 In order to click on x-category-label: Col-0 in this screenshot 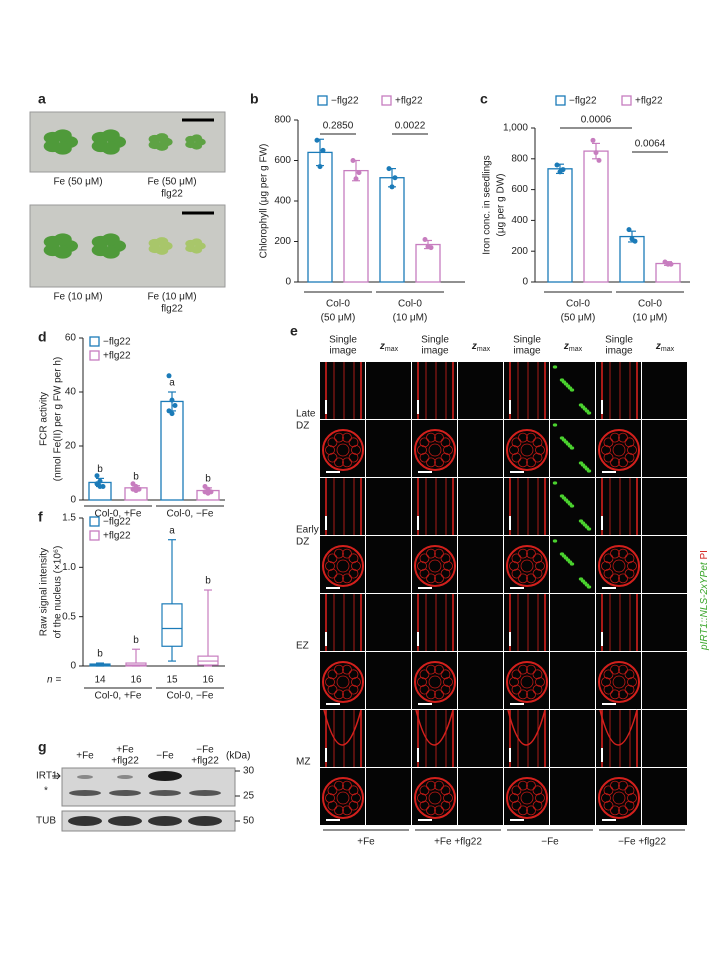, I will do `click(410, 304)`.